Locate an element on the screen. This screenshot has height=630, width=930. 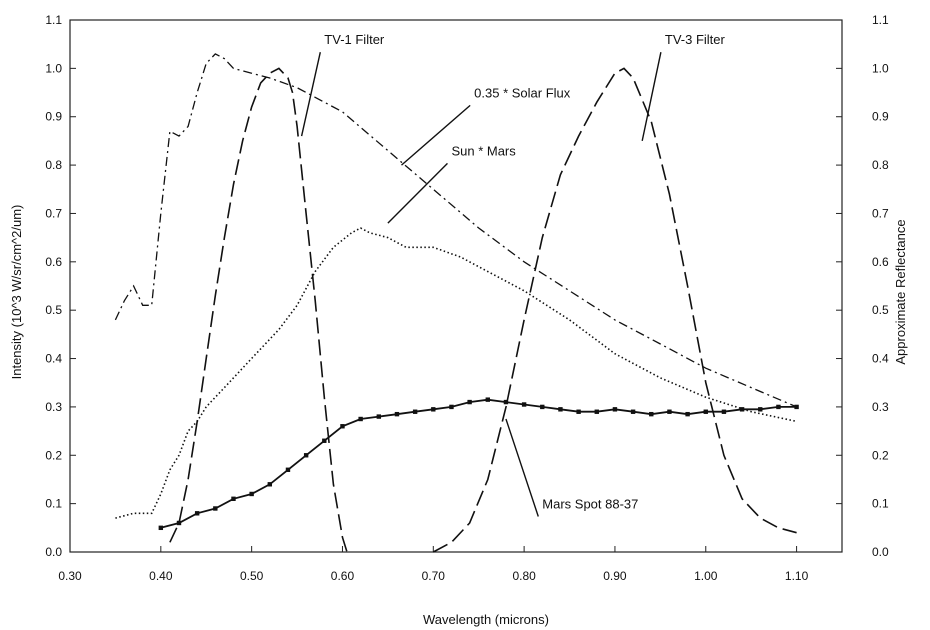
y-left-tick-label: 0.7 is located at coordinates (53, 213).